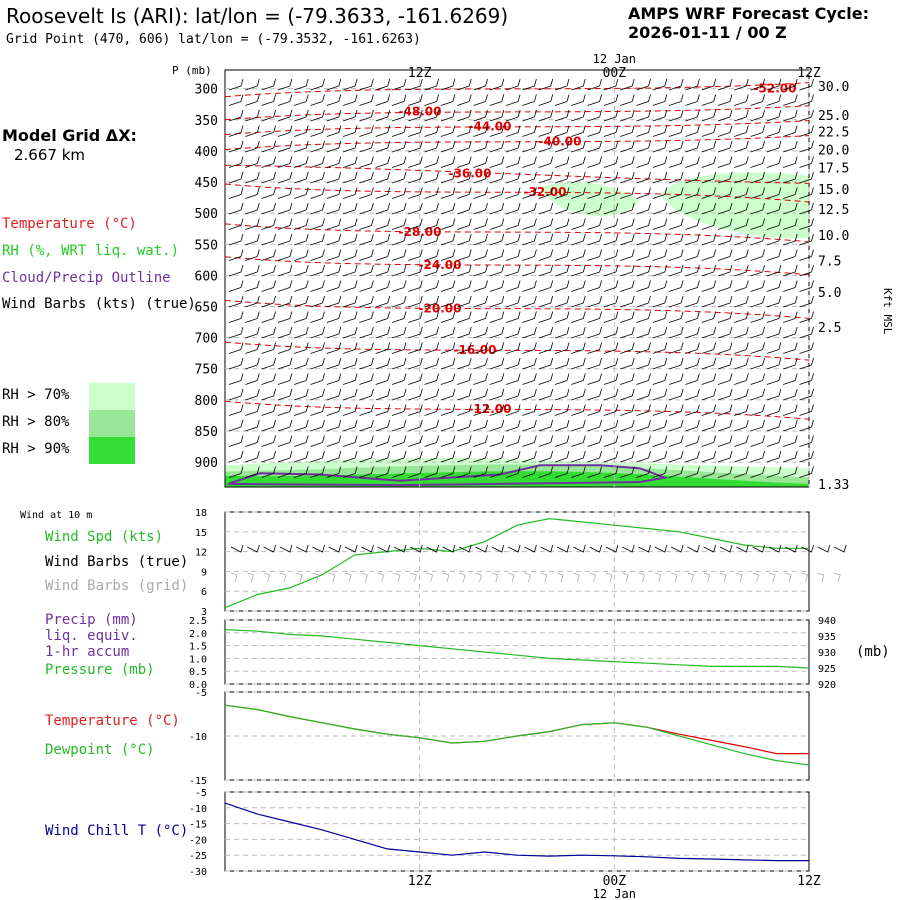  Describe the element at coordinates (50, 155) in the screenshot. I see `model-grid-value: 2.667 km` at that location.